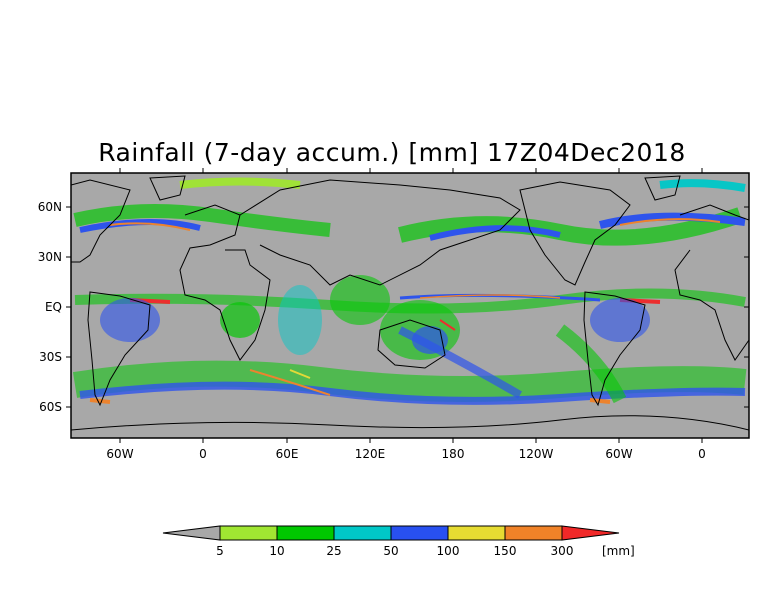 This screenshot has height=612, width=784. I want to click on lon-label-120w: 120W, so click(536, 454).